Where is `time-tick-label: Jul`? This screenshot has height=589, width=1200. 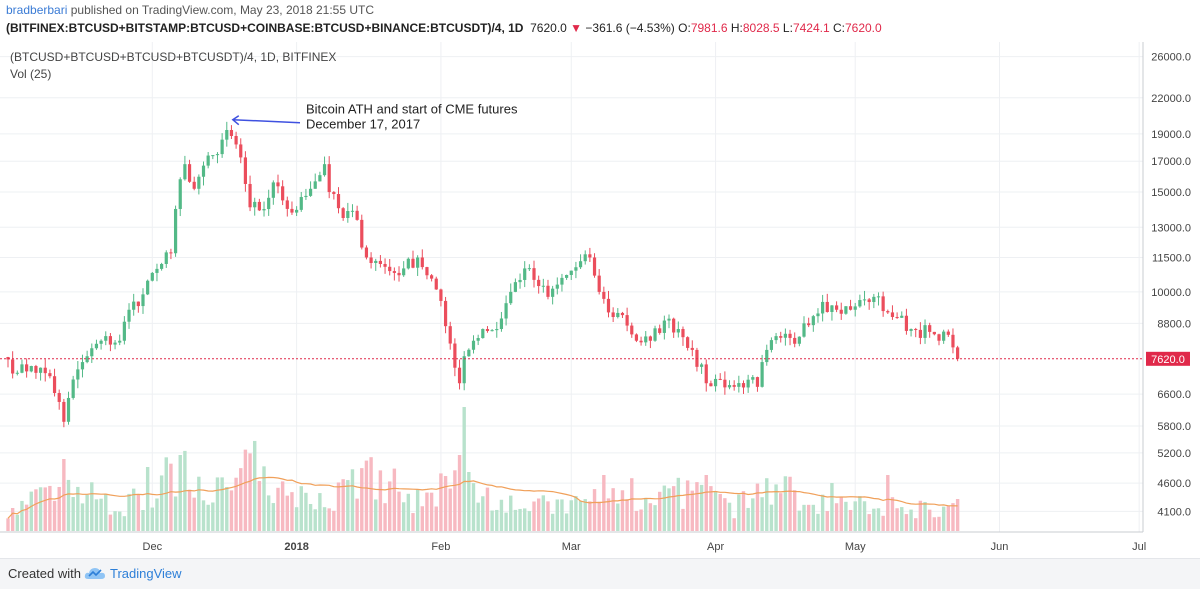
time-tick-label: Jul is located at coordinates (1139, 547).